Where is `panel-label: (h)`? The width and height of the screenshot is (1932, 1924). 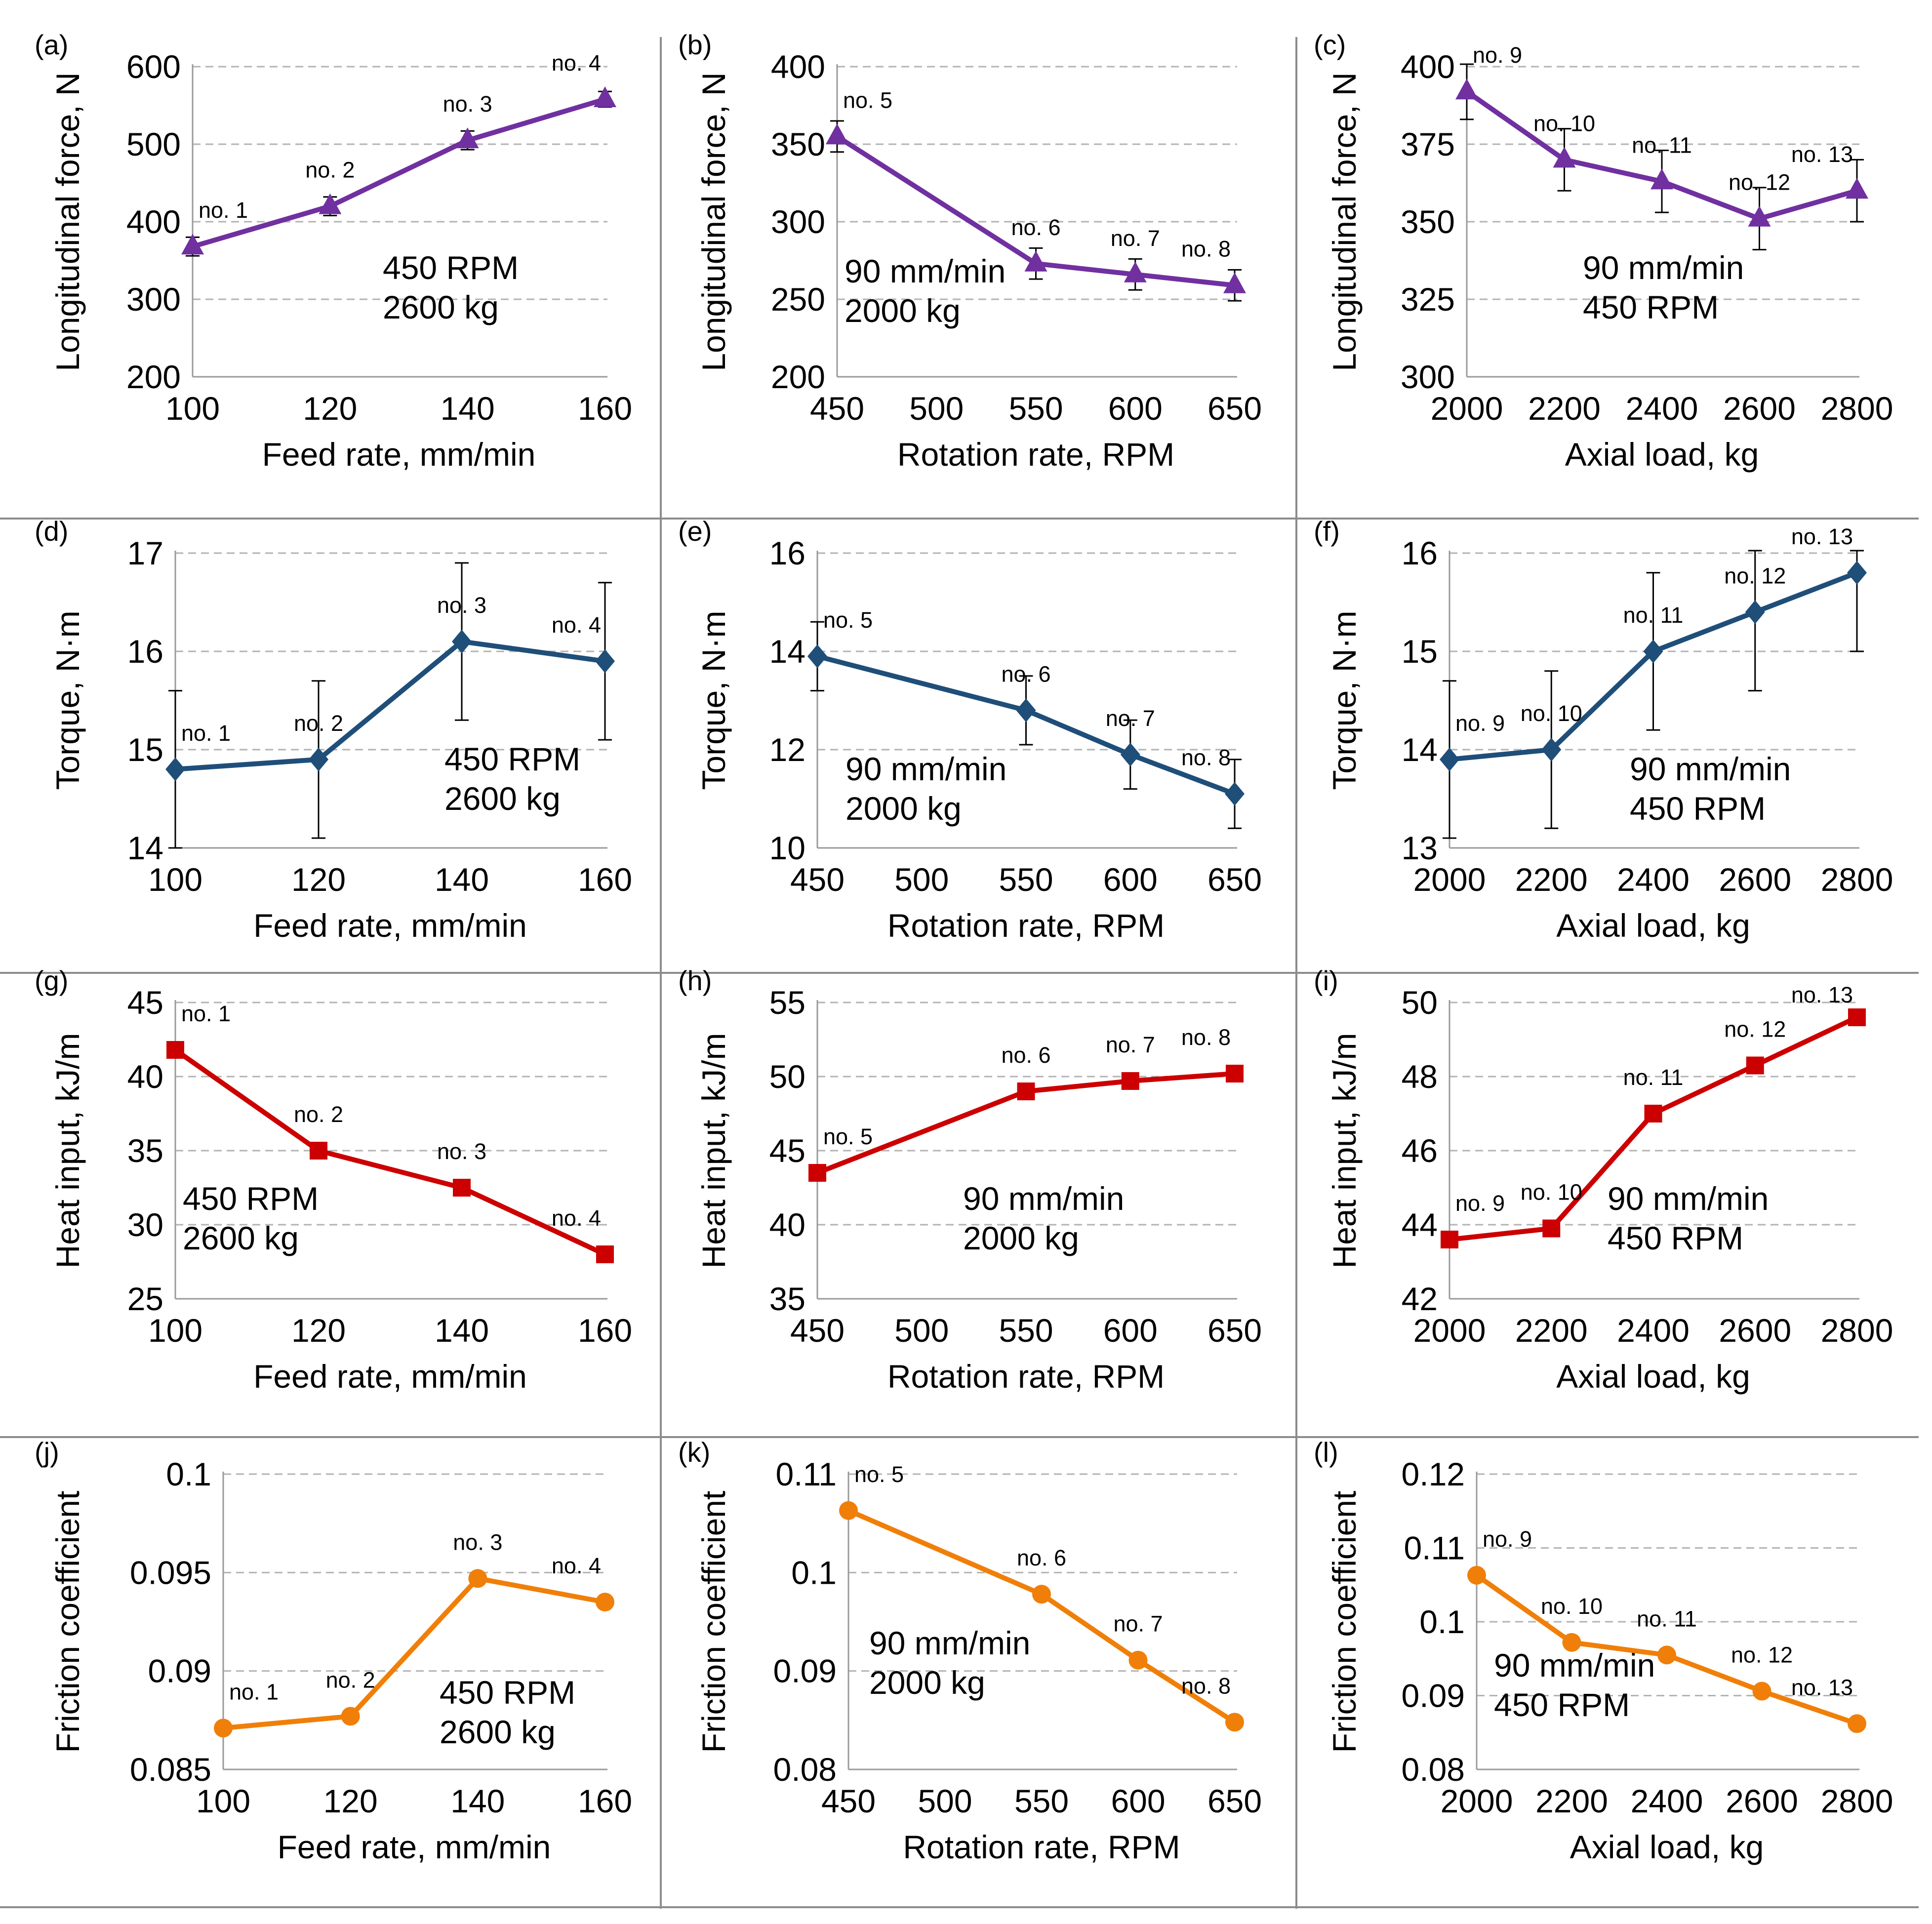
panel-label: (h) is located at coordinates (695, 980).